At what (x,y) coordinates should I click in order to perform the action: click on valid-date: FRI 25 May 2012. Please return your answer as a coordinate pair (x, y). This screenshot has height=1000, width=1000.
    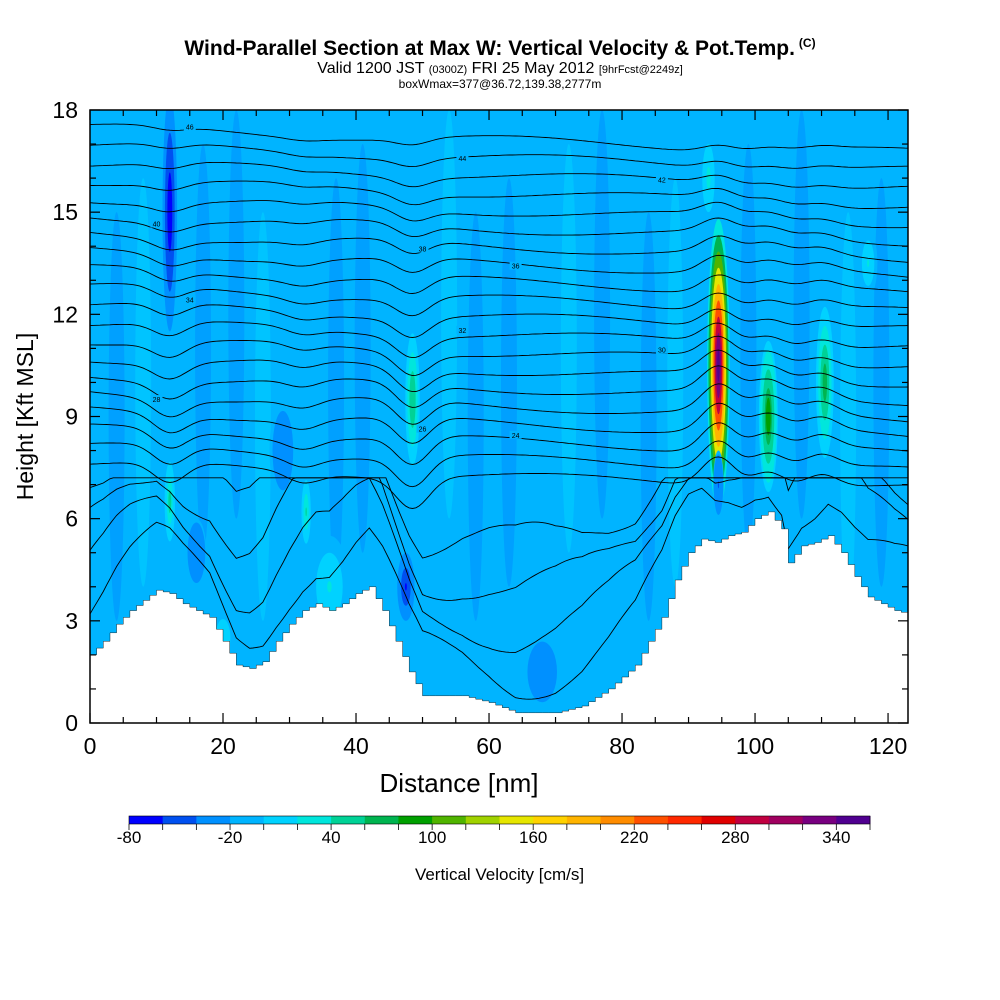
    Looking at the image, I should click on (533, 68).